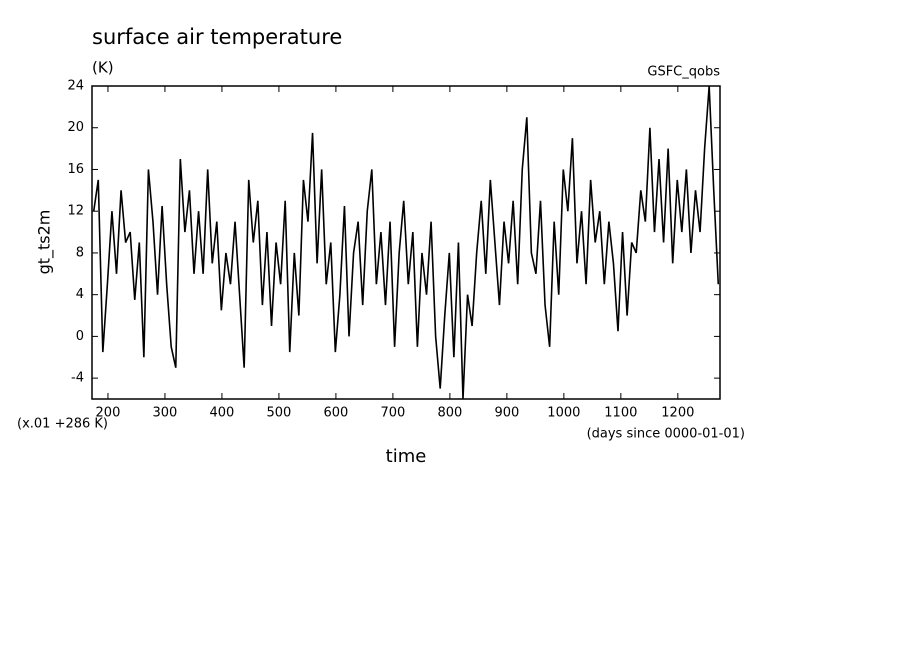 The width and height of the screenshot is (904, 654). Describe the element at coordinates (80, 252) in the screenshot. I see `y-tick-label: 8` at that location.